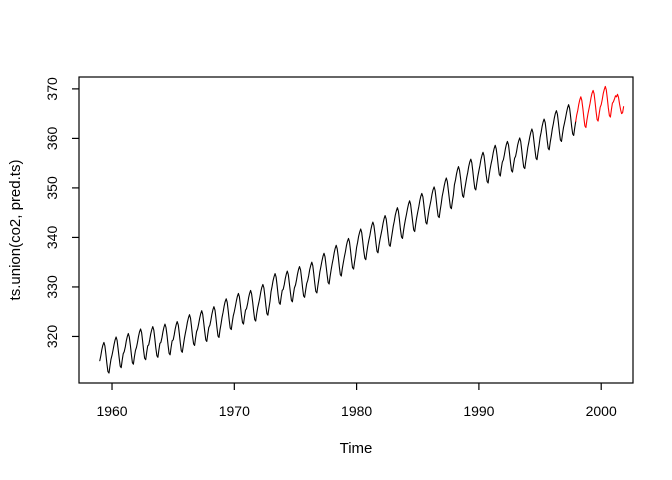  I want to click on y-tick-label: 370, so click(52, 89).